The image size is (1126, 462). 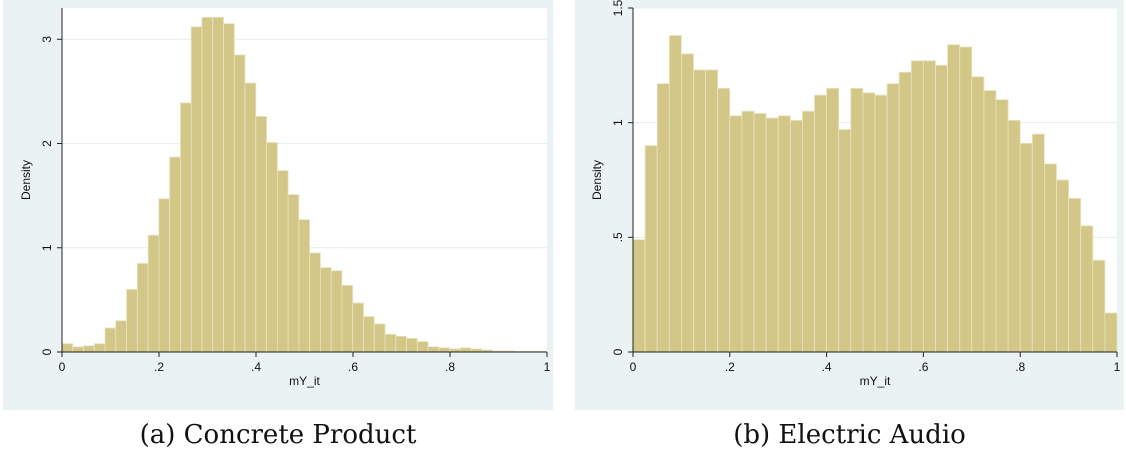 I want to click on chart-a-y-axis-title: Density, so click(x=26, y=180).